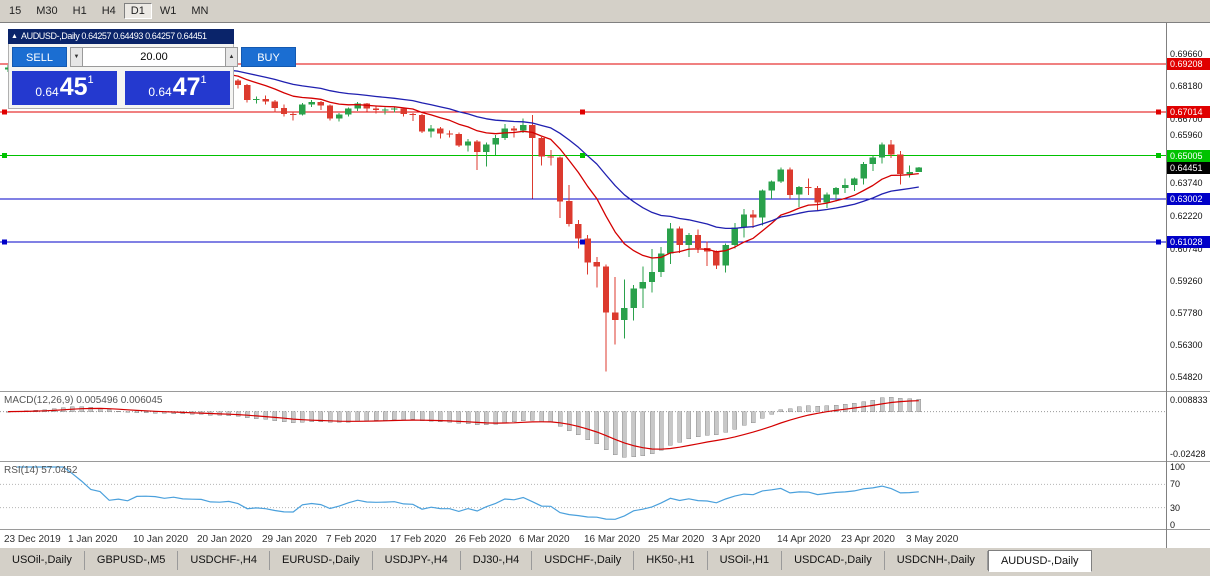  Describe the element at coordinates (161, 539) in the screenshot. I see `date-tick-label: 10 Jan 2020` at that location.